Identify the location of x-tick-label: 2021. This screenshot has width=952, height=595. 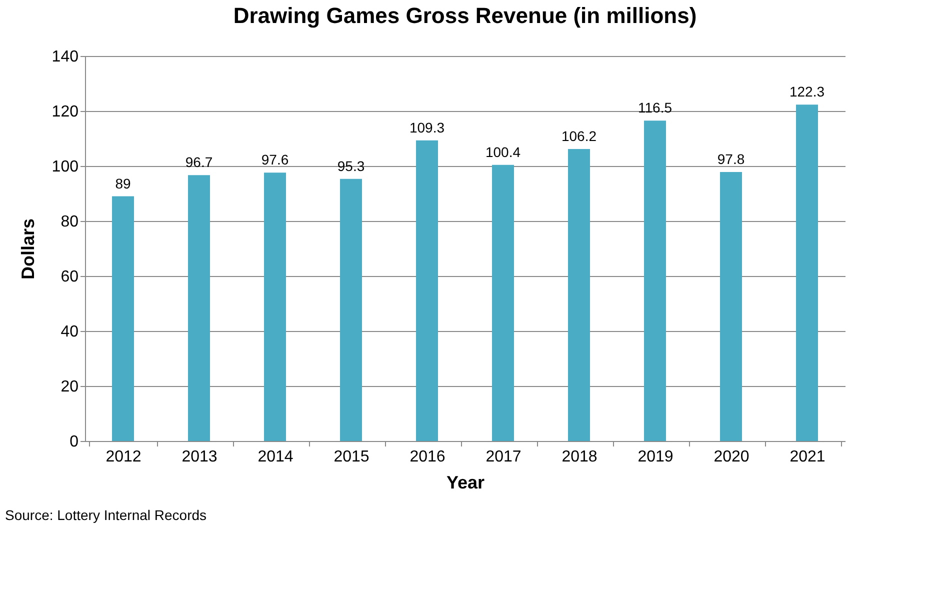
(808, 457).